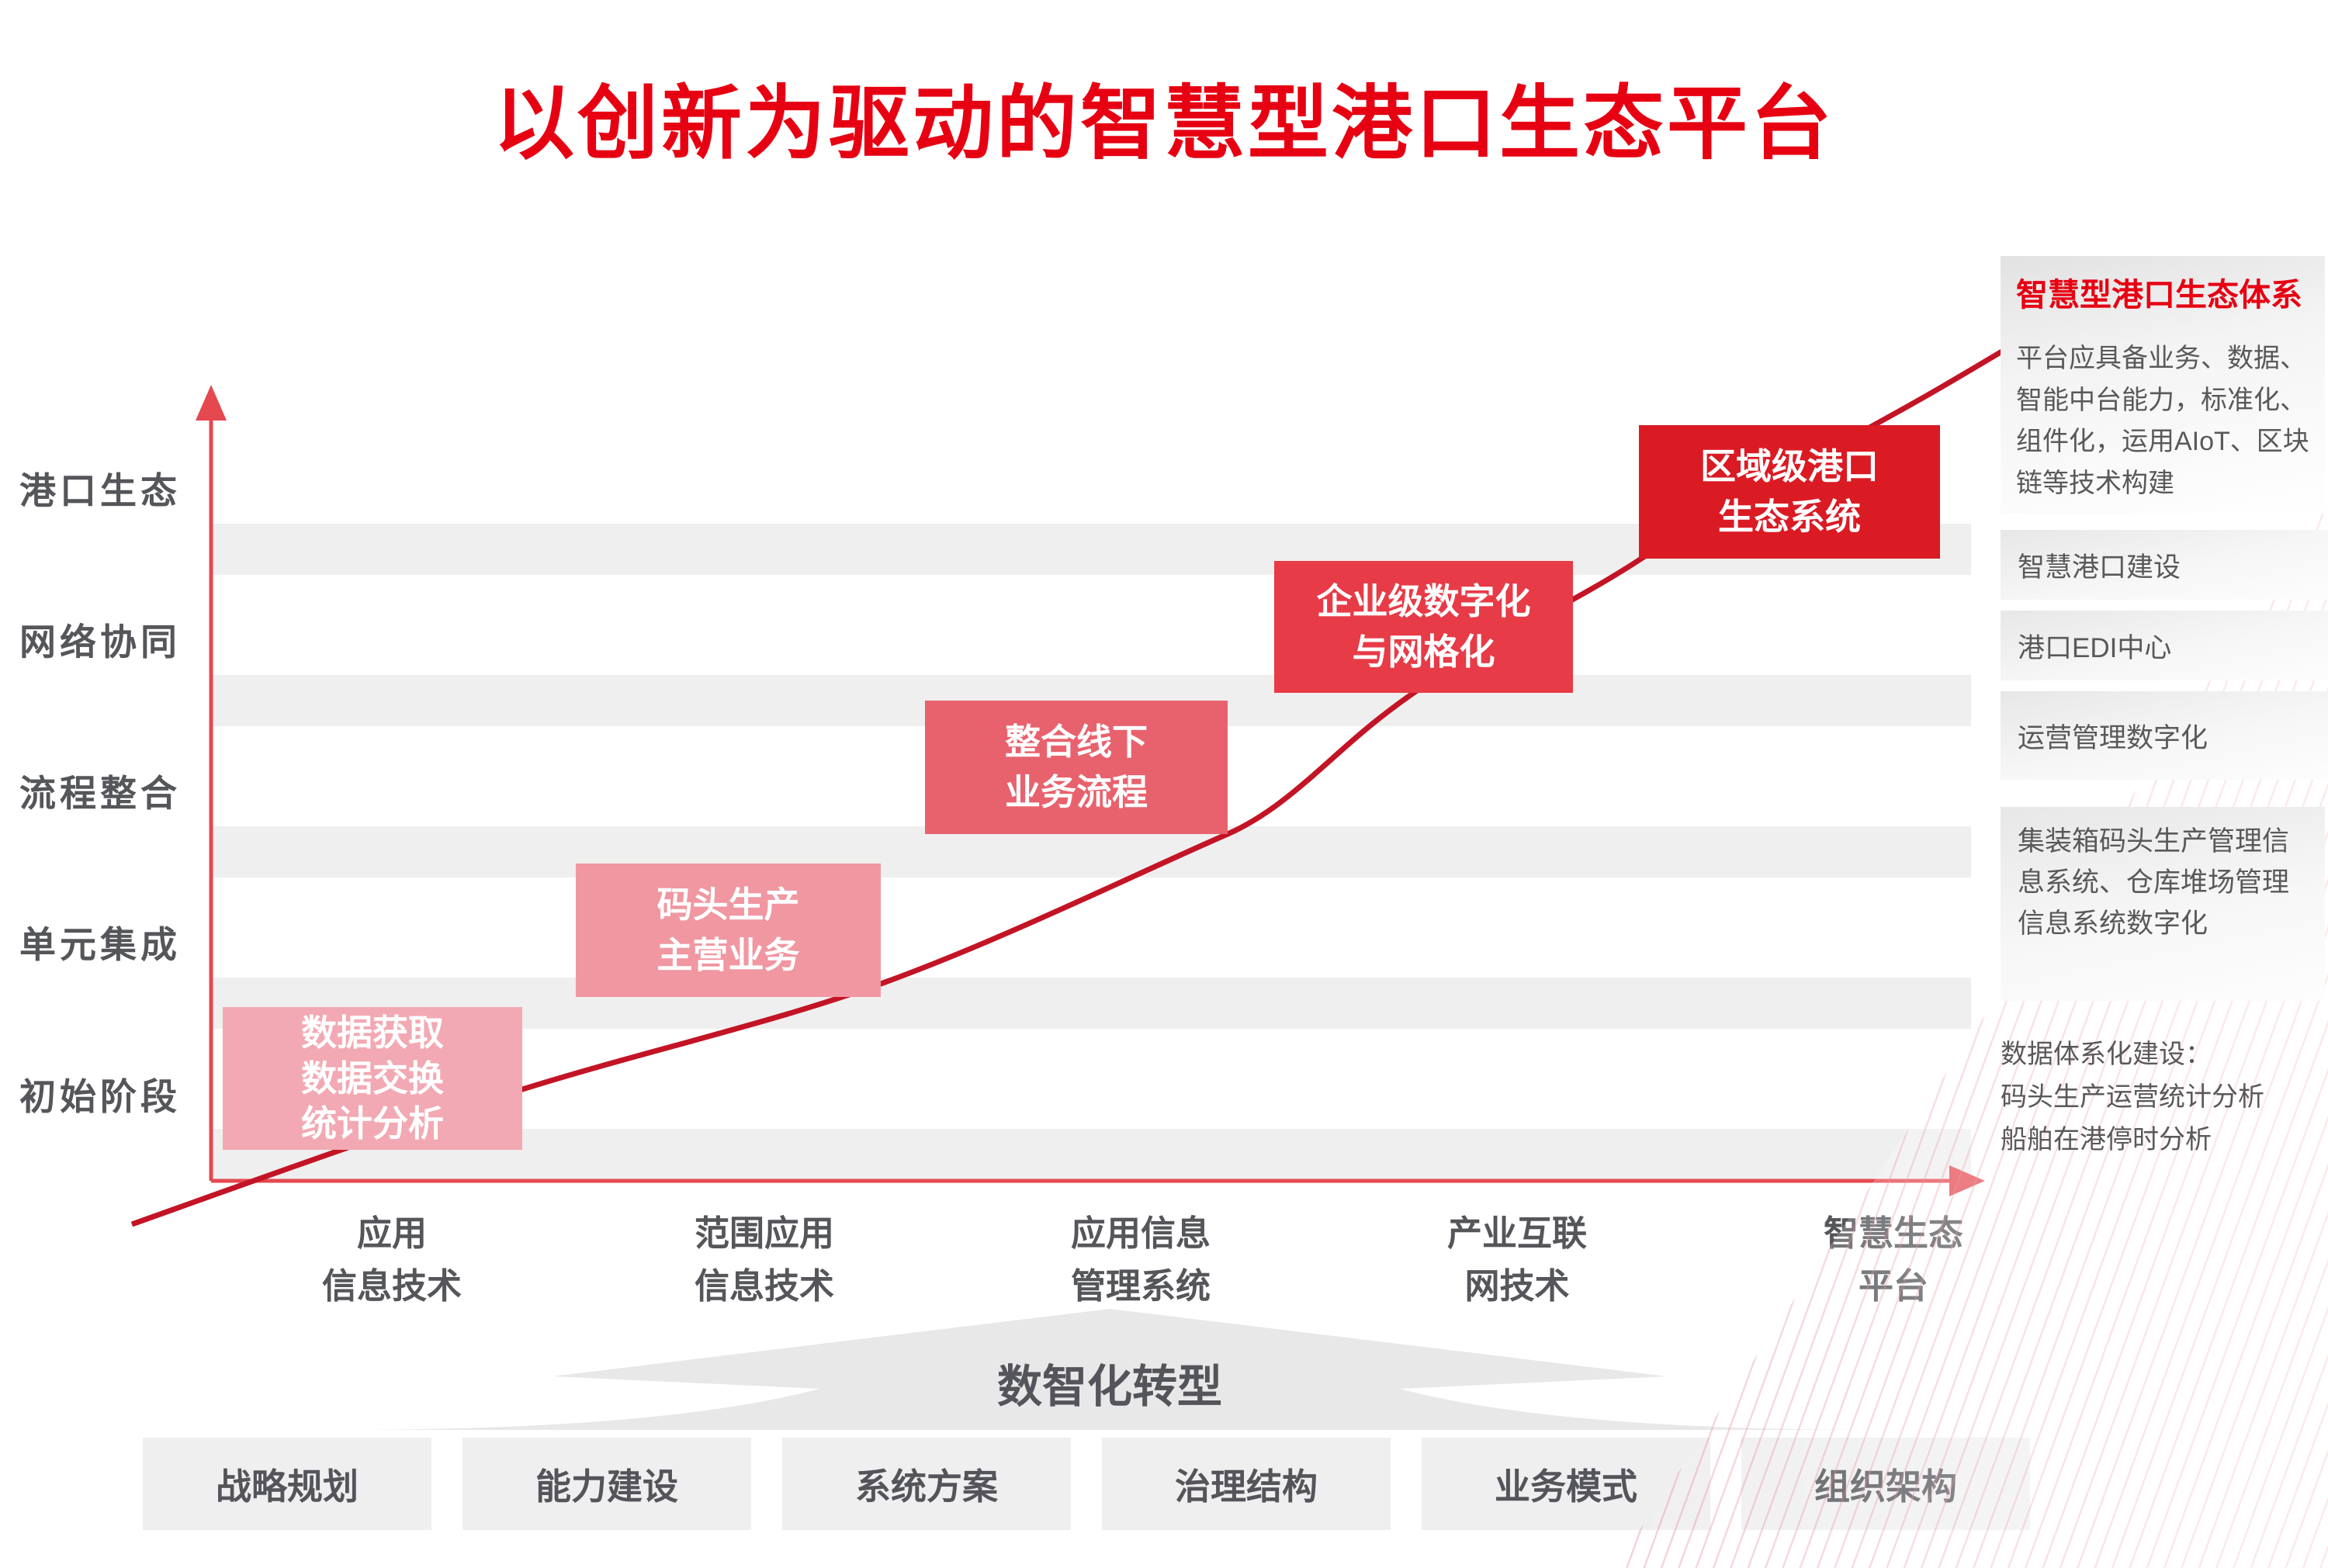  Describe the element at coordinates (1164, 124) in the screenshot. I see `page-title: 以创新为驱动的智慧型港口生态平台` at that location.